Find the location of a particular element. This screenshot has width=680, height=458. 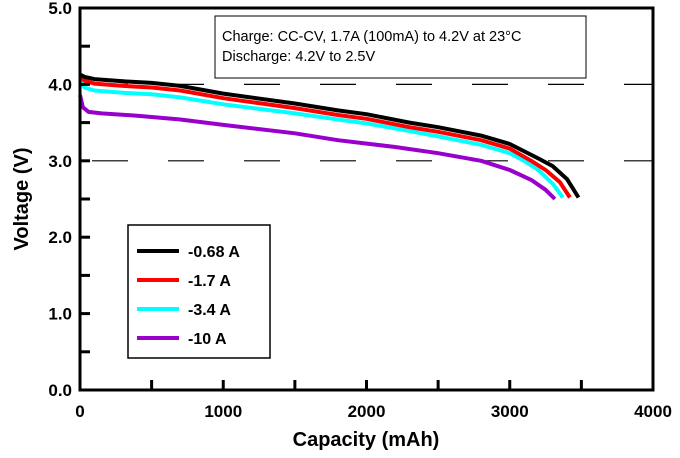

x-tick-label: 1000 is located at coordinates (223, 411).